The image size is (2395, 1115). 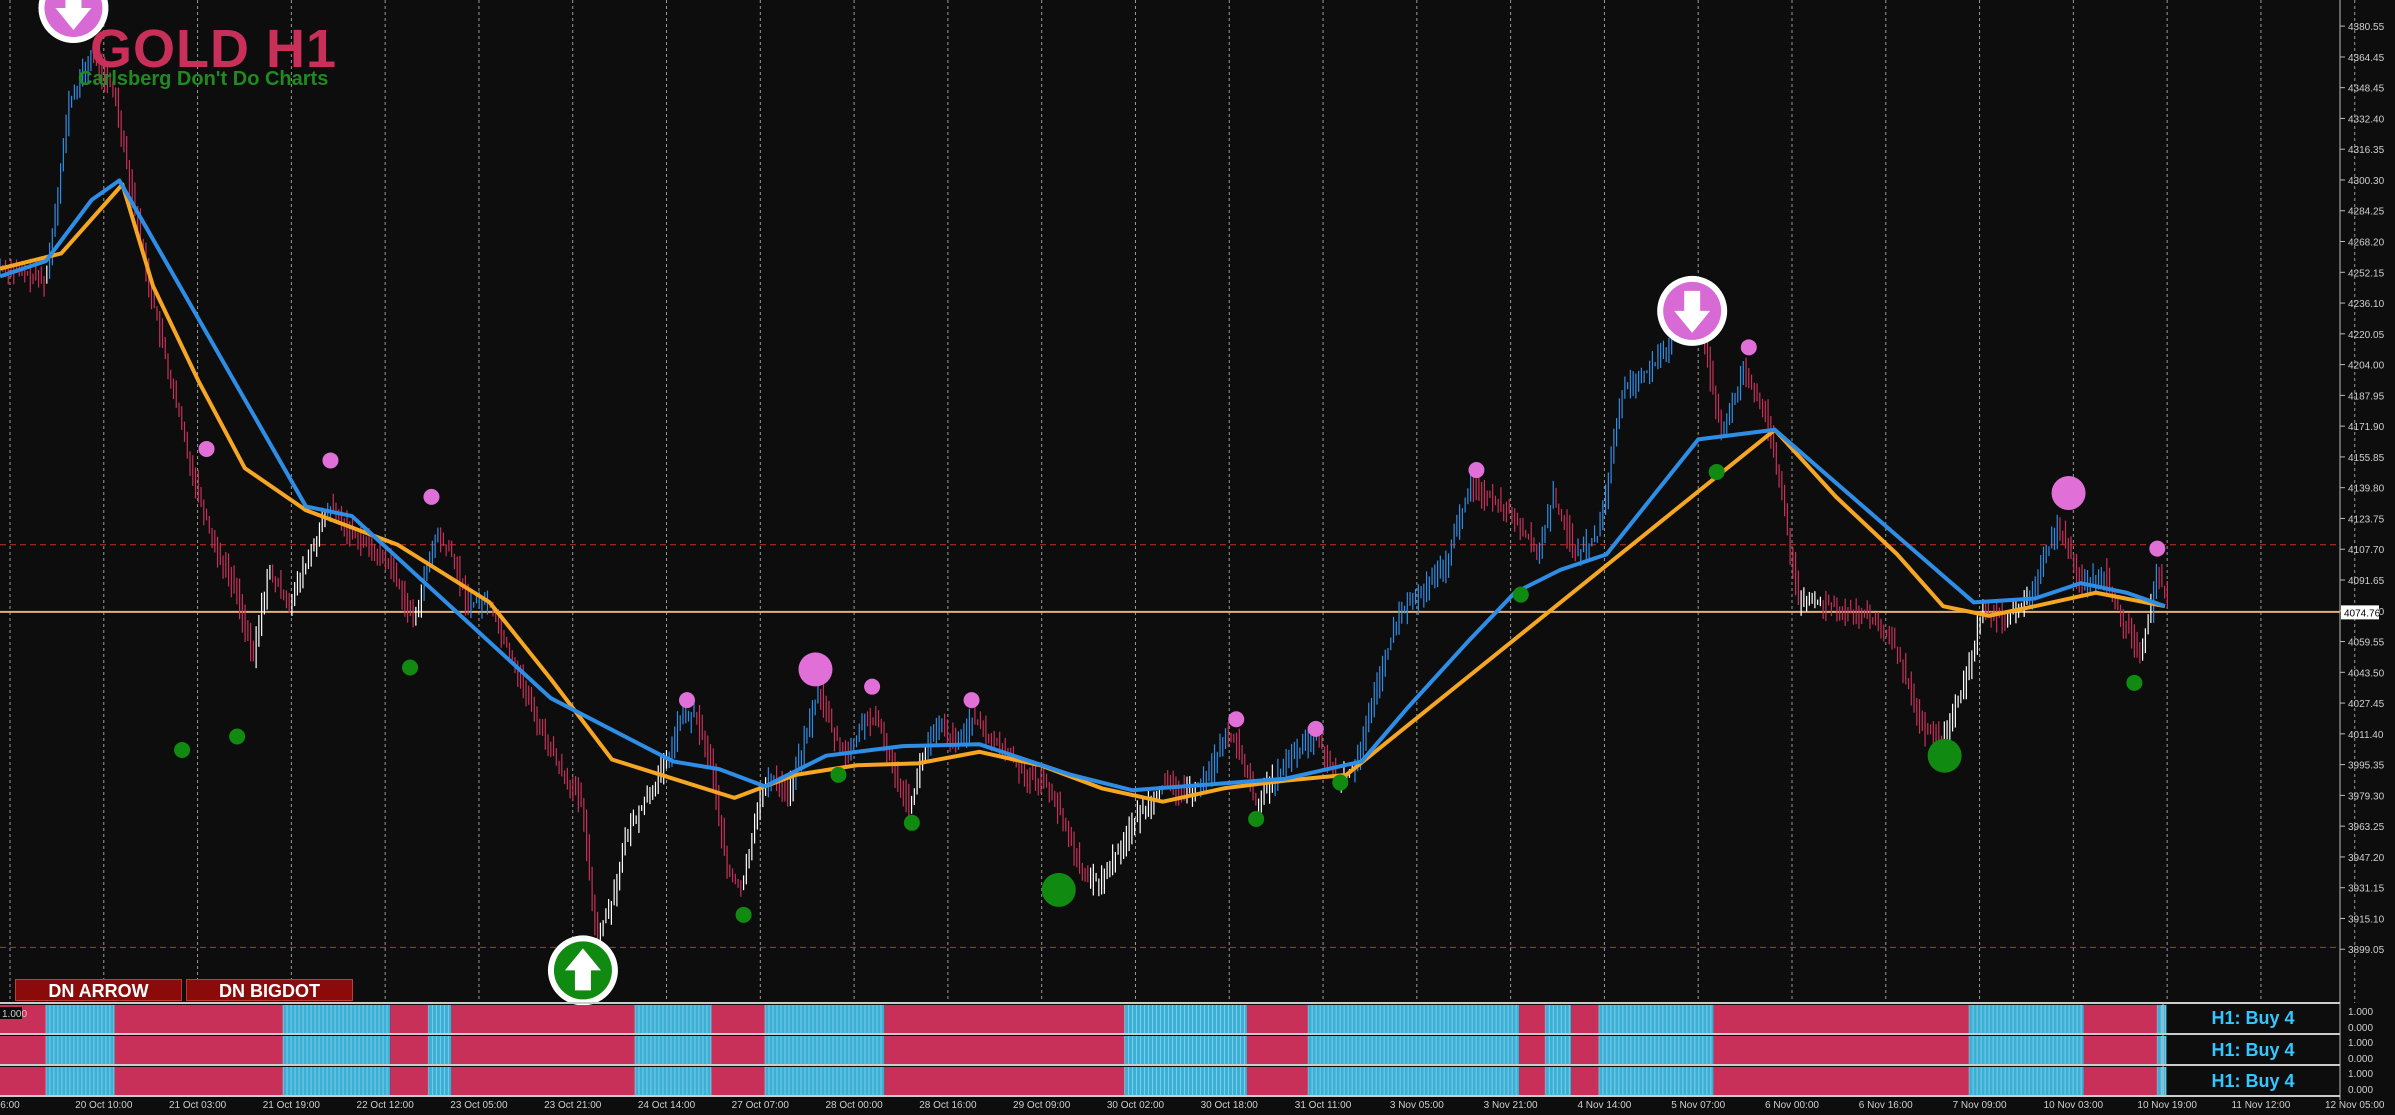 I want to click on time-tick-label: 3 Nov 05:00, so click(x=1417, y=1105).